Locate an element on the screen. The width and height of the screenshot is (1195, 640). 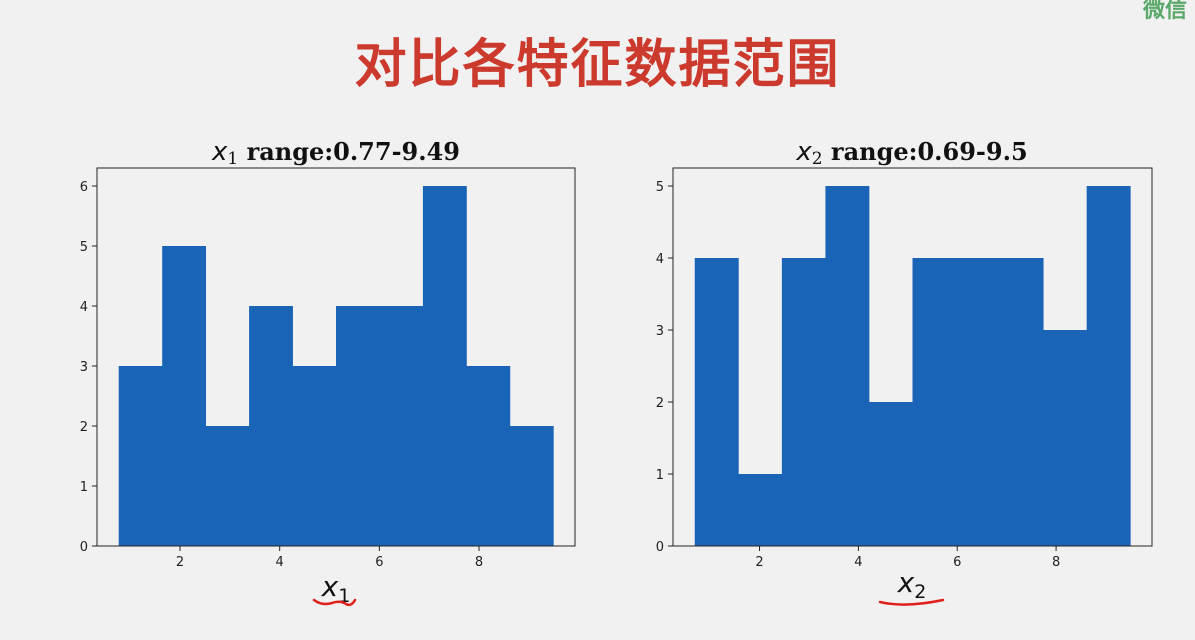
chart-title: x1 range:0.77-9.49 is located at coordinates (335, 153).